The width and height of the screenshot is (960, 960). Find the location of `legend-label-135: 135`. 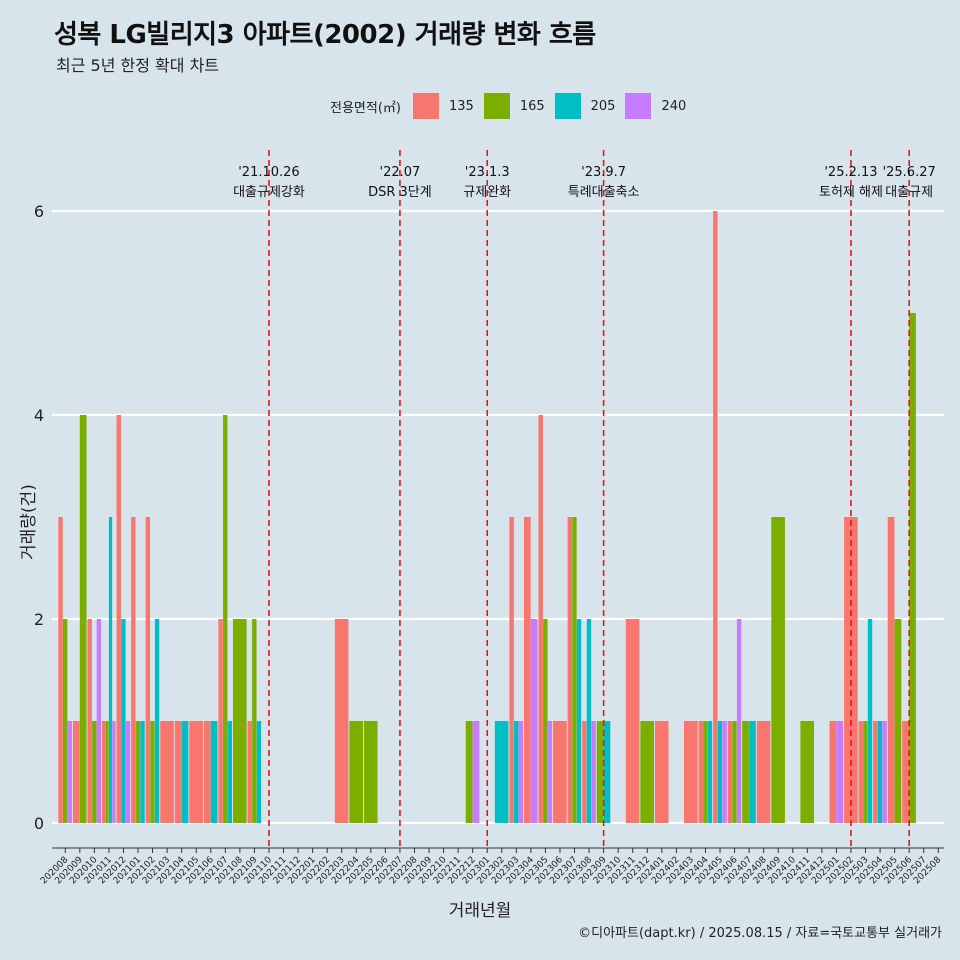

legend-label-135: 135 is located at coordinates (461, 106).